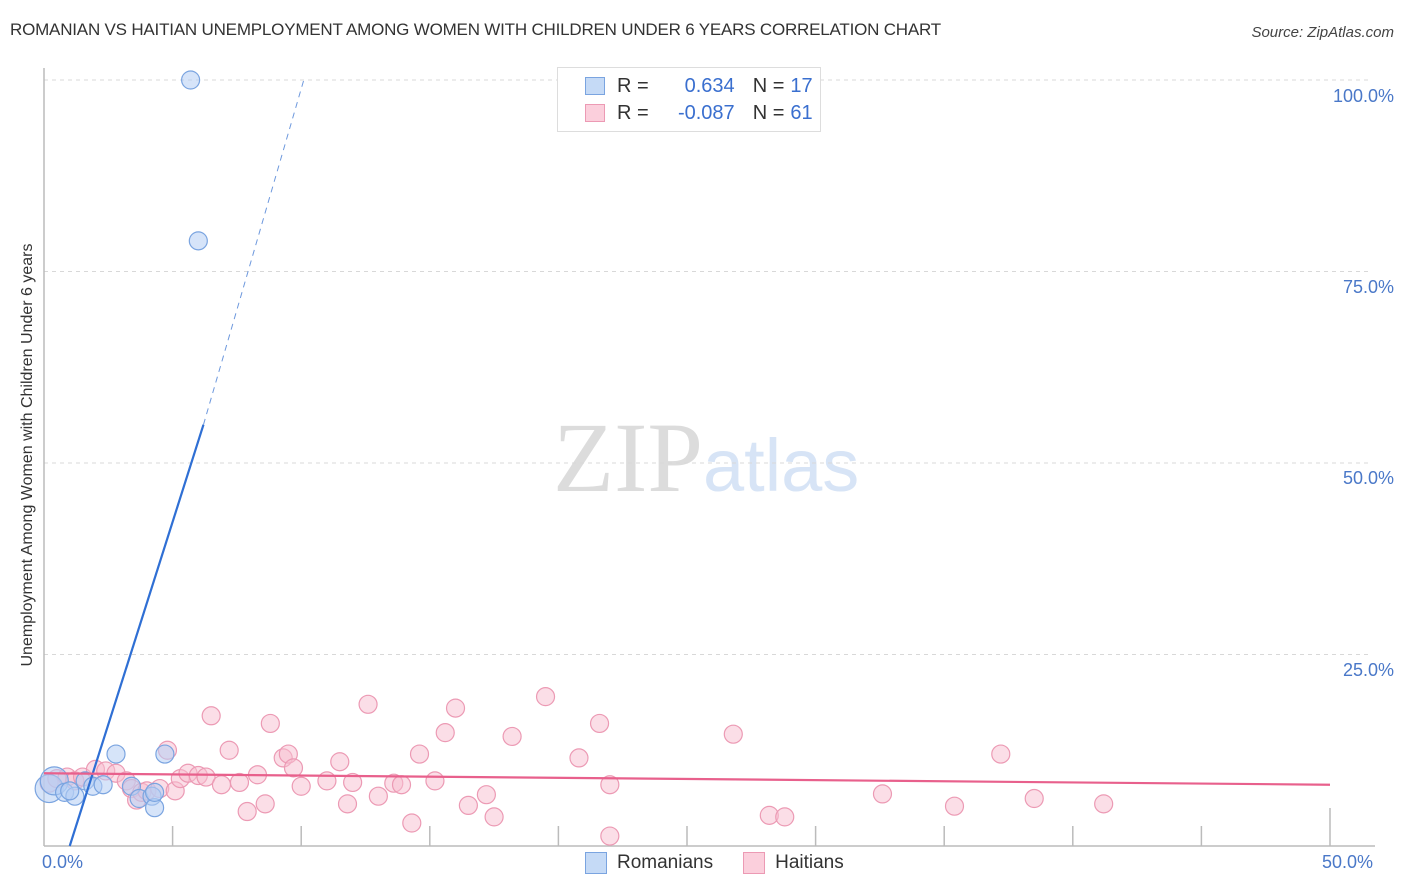  I want to click on r-value: -0.087, so click(706, 112).